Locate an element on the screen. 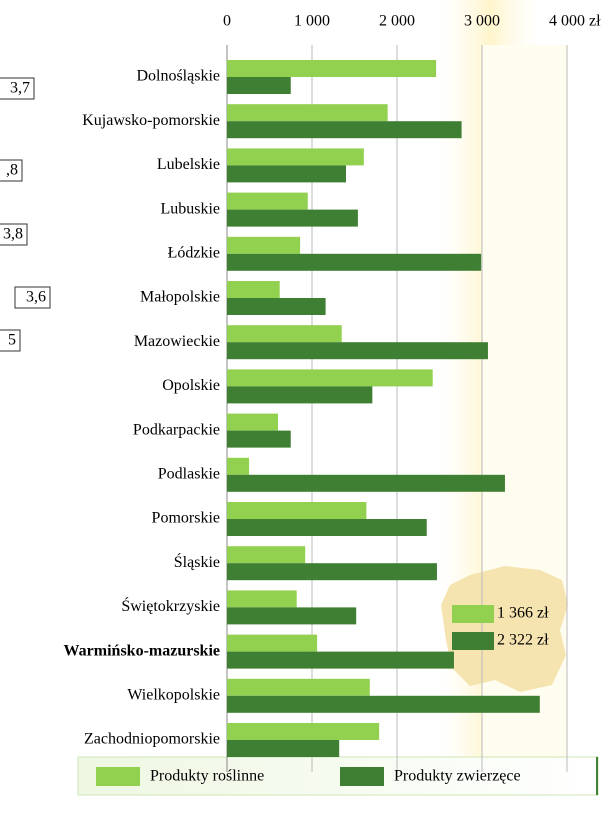 This screenshot has height=826, width=611. x-tick-label: 3 000 is located at coordinates (482, 21).